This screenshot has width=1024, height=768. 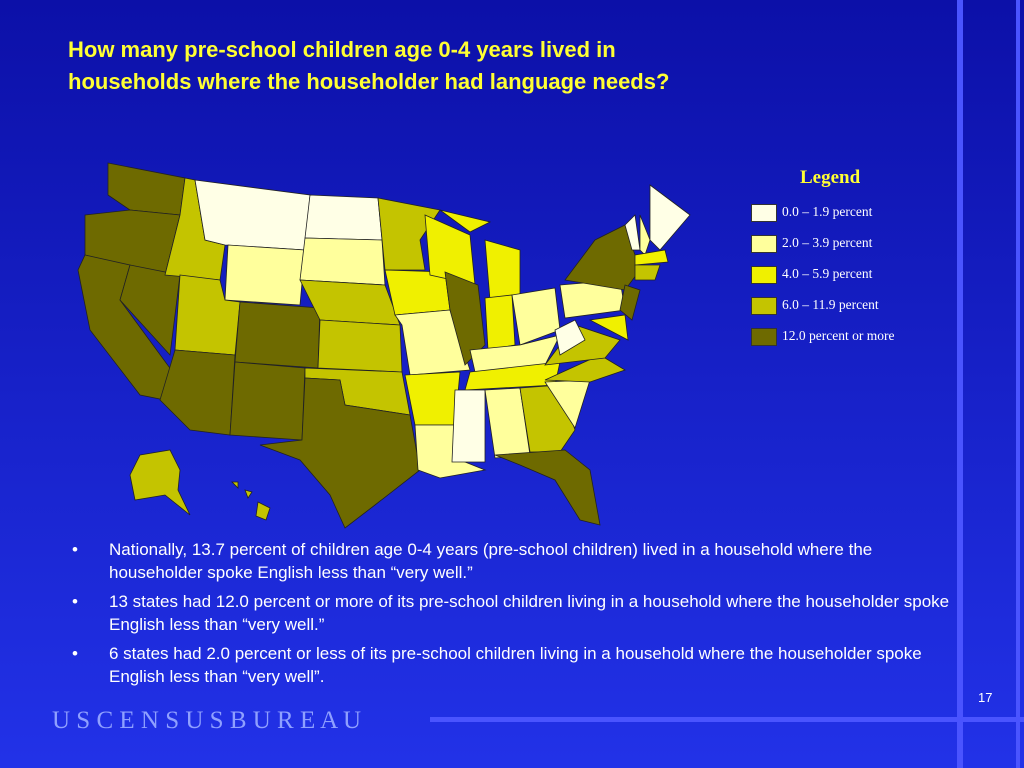 I want to click on footer-logo: U S C E N S U S B U R E A U, so click(x=207, y=720).